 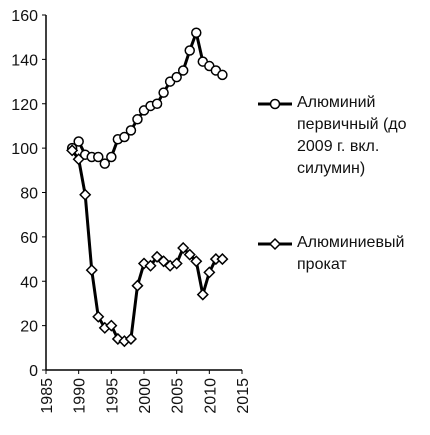 I want to click on y-tick-label: 0, so click(x=33, y=371).